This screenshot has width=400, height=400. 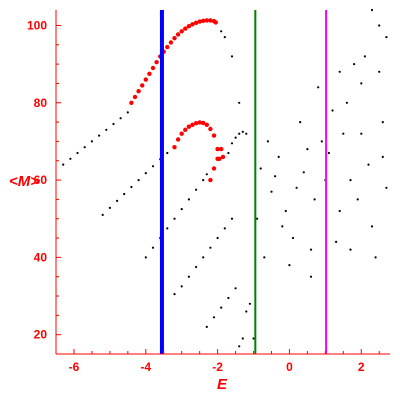 What do you see at coordinates (24, 181) in the screenshot?
I see `y-axis-title: <M>` at bounding box center [24, 181].